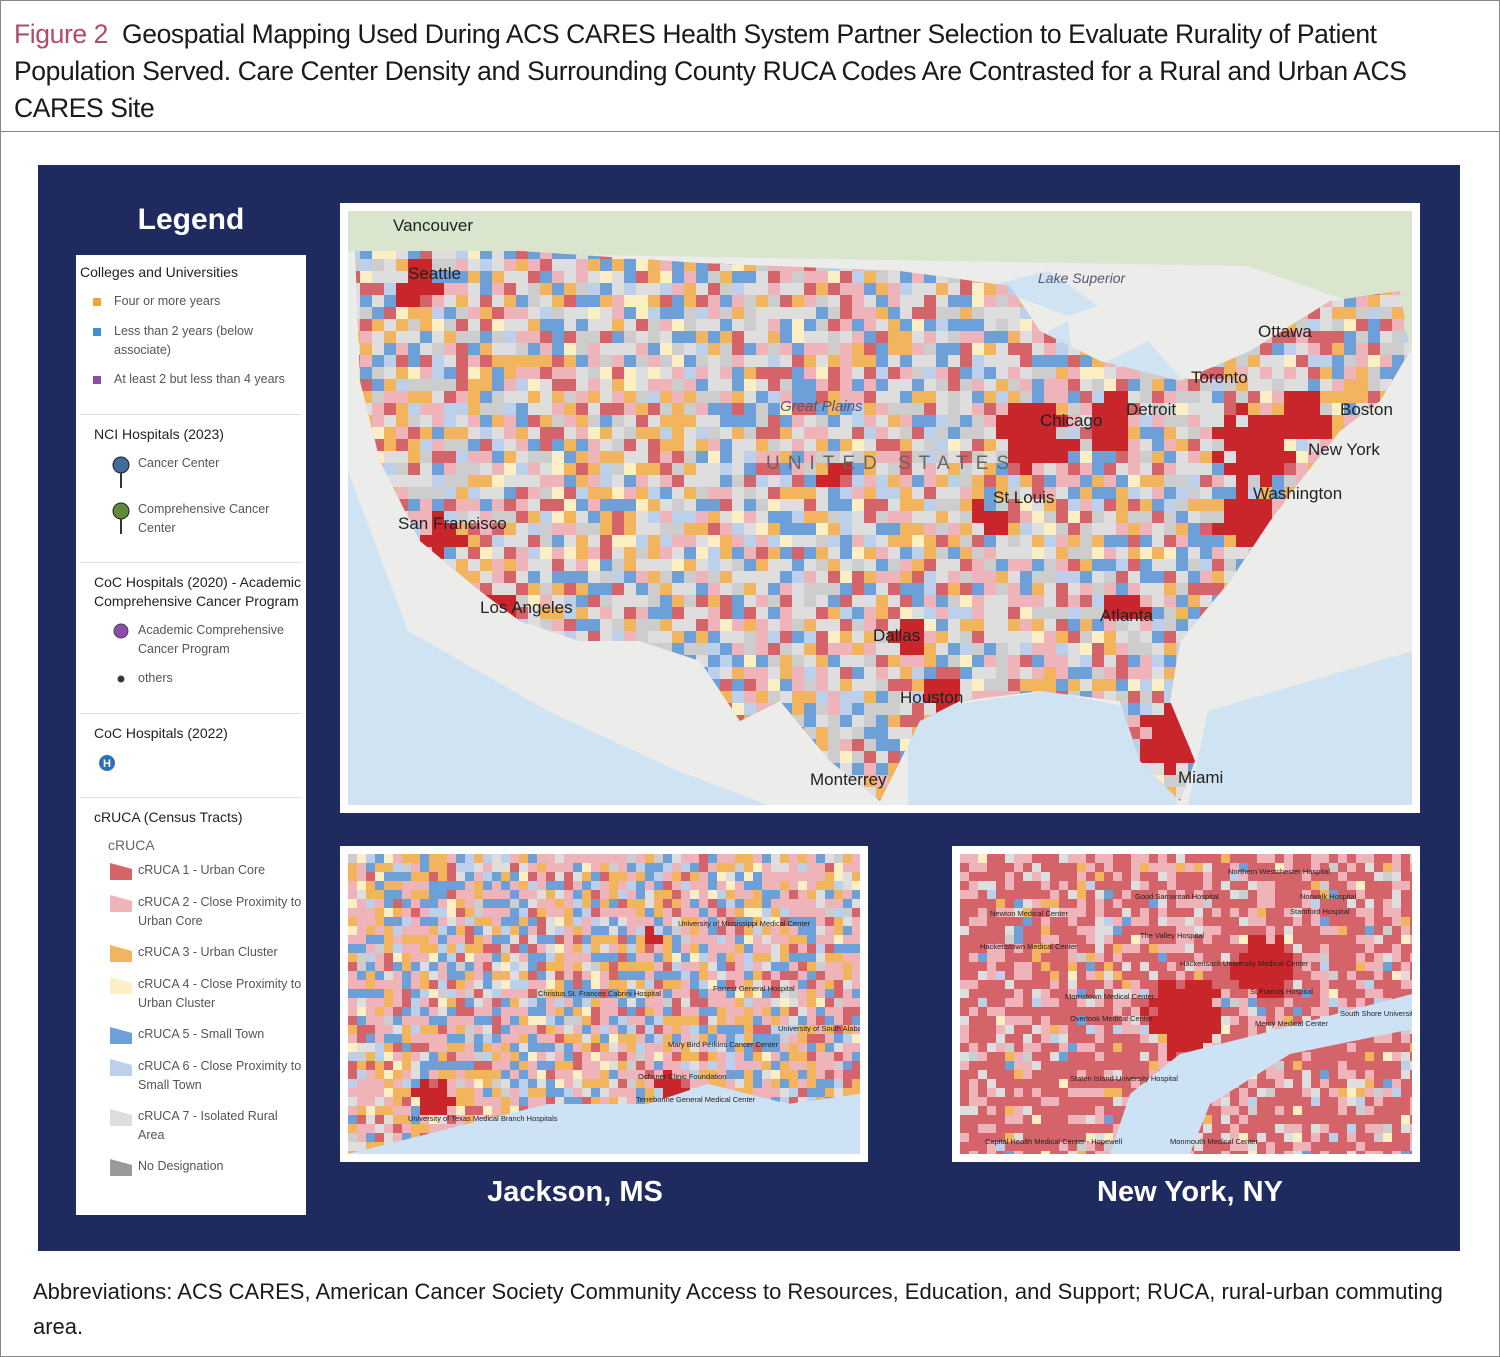 Image resolution: width=1500 pixels, height=1357 pixels. I want to click on legend-icon, so click(121, 903).